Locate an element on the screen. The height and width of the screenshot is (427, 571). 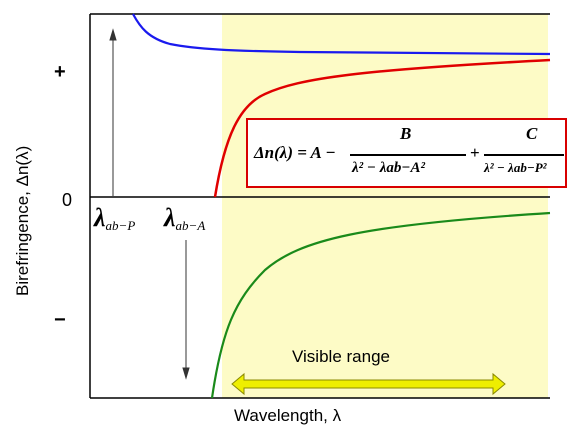
lambda-ab-a-arrow is located at coordinates (186, 310).